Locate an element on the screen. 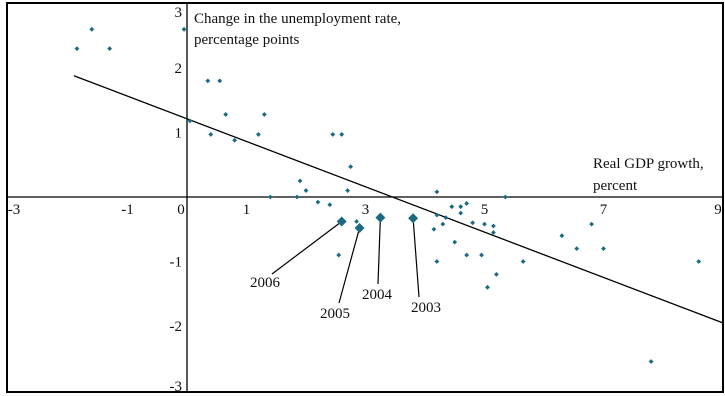  x-axis-label-line2: percent is located at coordinates (615, 186).